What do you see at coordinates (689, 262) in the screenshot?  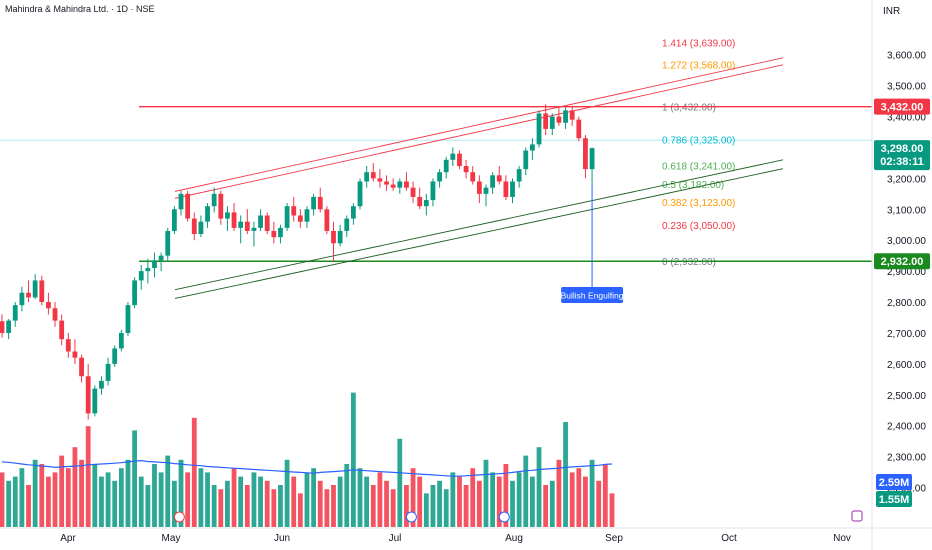 I see `fib-level-label: 0 (2,932.00)` at bounding box center [689, 262].